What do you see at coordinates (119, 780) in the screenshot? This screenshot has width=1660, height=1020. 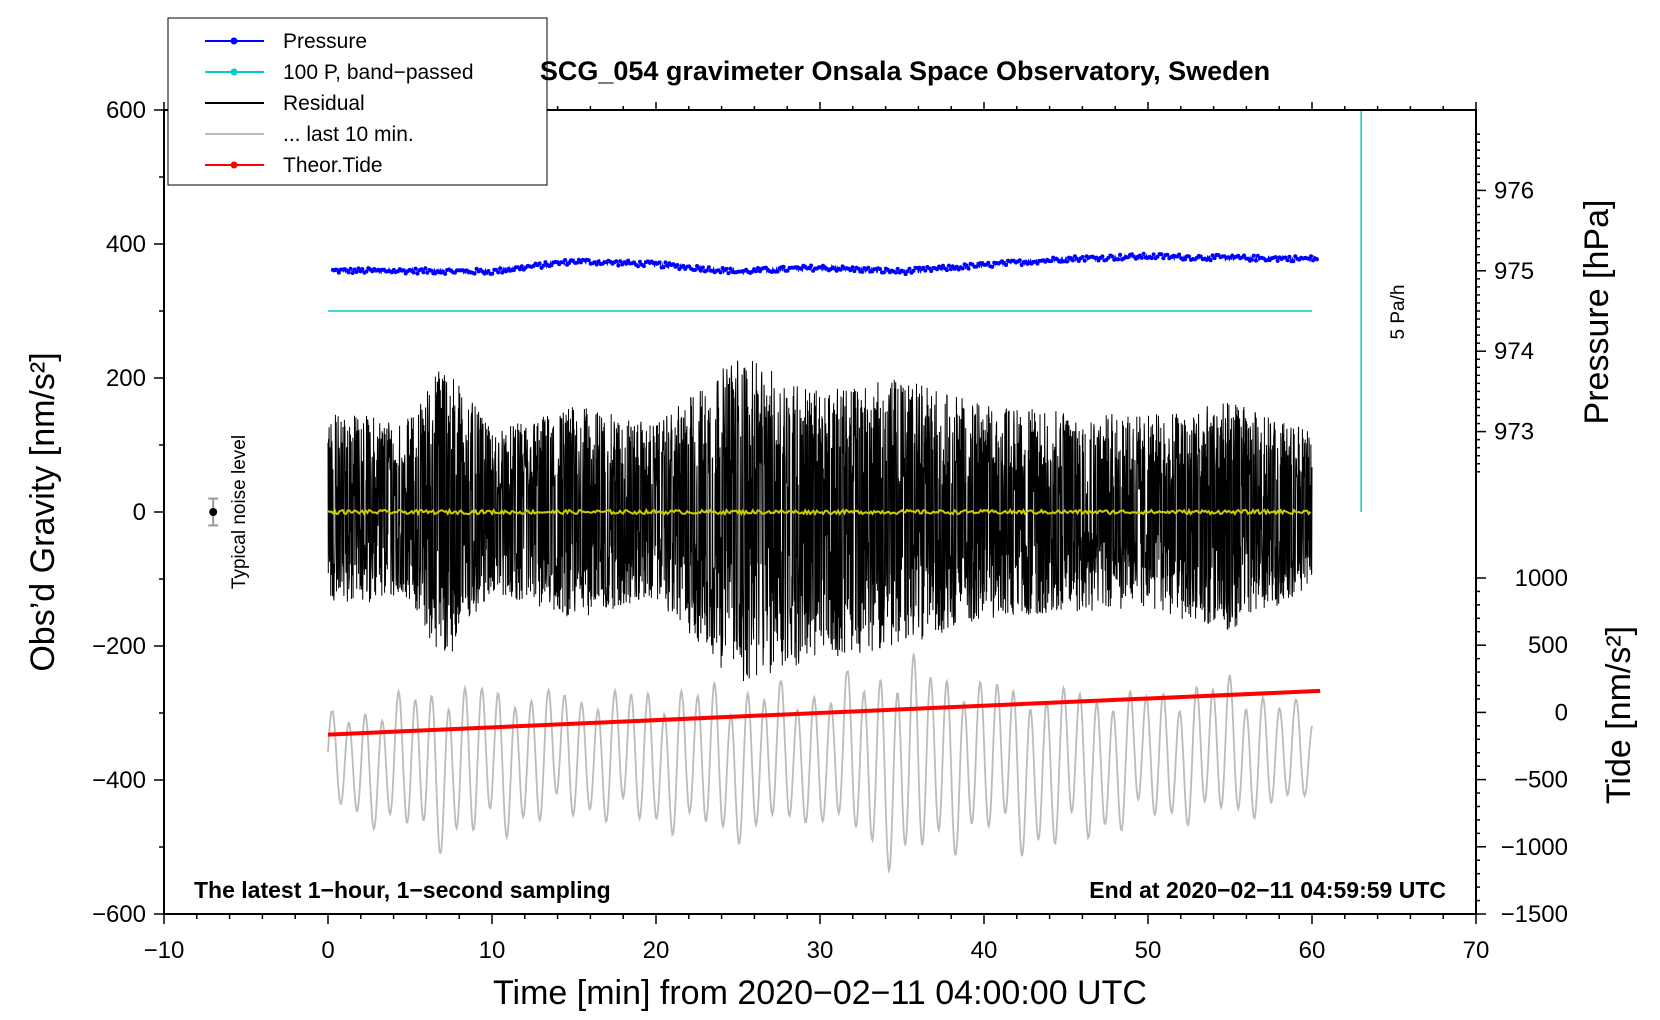 I see `y-left-tick-label: −400` at bounding box center [119, 780].